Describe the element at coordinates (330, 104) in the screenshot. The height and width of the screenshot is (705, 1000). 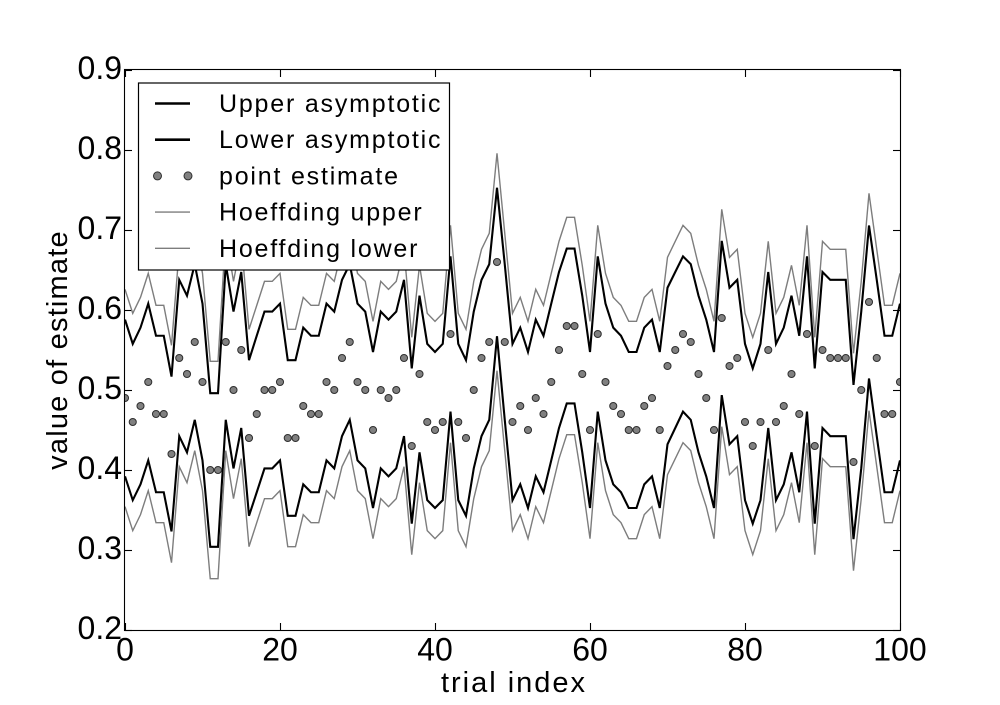
I see `svg-text: Upper asymptotic` at that location.